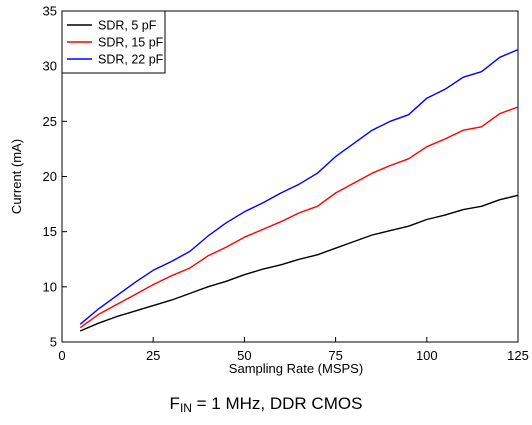 The height and width of the screenshot is (425, 532). I want to click on legend-label: SDR, 5 pF, so click(127, 26).